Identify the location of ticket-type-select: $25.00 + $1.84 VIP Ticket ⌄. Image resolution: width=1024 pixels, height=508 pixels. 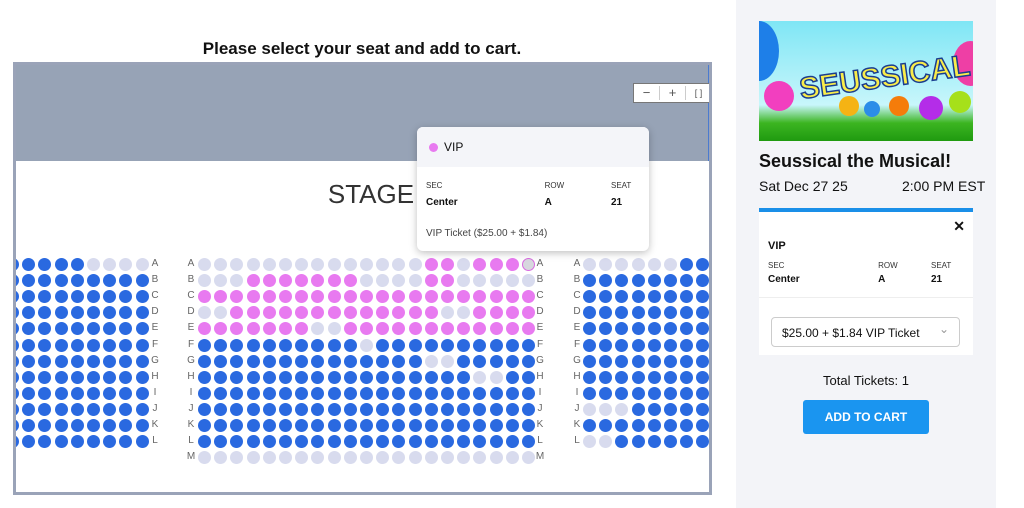
(865, 332).